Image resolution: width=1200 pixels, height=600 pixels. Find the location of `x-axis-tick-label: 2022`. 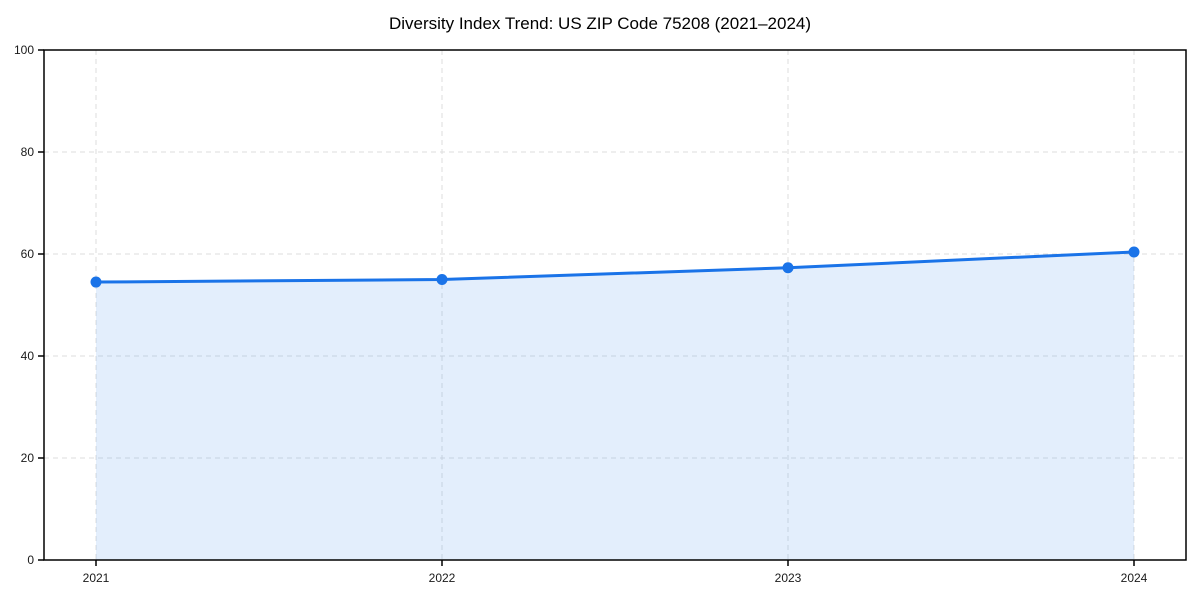

x-axis-tick-label: 2022 is located at coordinates (442, 578).